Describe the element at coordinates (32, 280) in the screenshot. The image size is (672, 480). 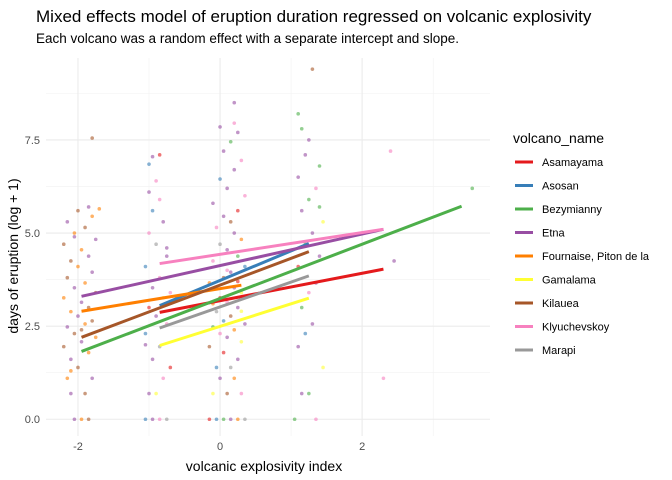
I see `y-axis-ticks: 0.0 2.5 5.0 7.5` at that location.